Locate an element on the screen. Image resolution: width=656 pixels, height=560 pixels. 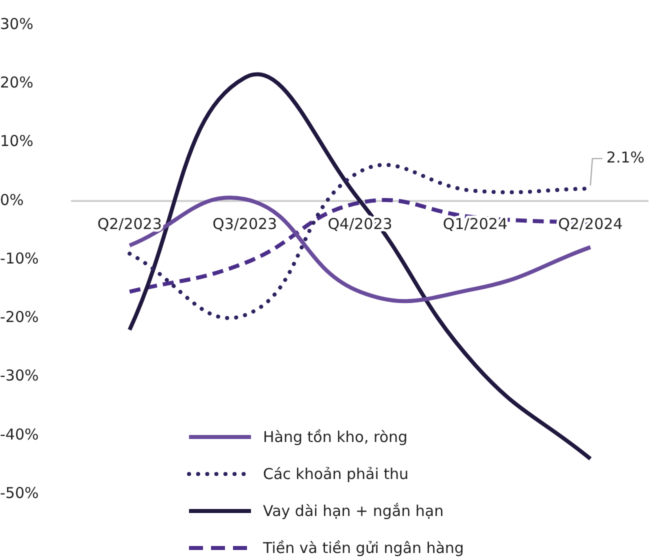
x-tick-label: Q2/2023 is located at coordinates (129, 223).